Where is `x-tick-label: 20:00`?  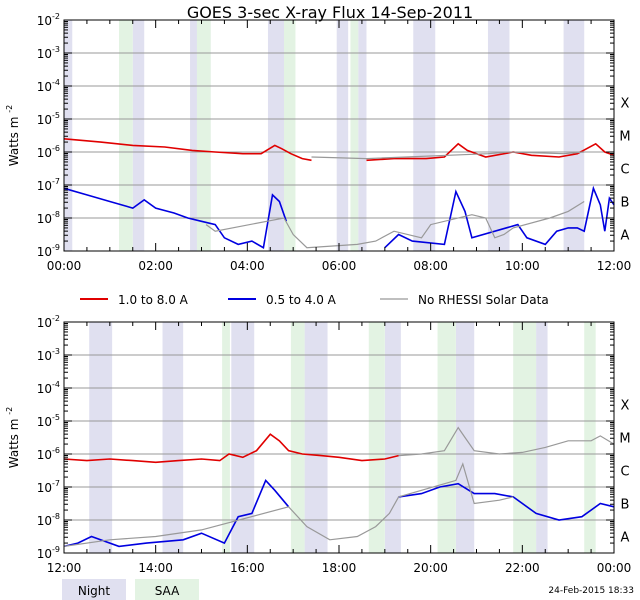
x-tick-label: 20:00 is located at coordinates (430, 568).